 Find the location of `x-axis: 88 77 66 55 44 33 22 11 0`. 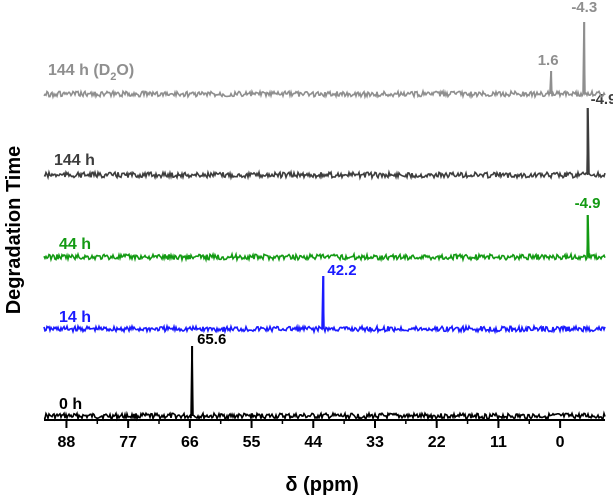

x-axis: 88 77 66 55 44 33 22 11 0 is located at coordinates (324, 435).